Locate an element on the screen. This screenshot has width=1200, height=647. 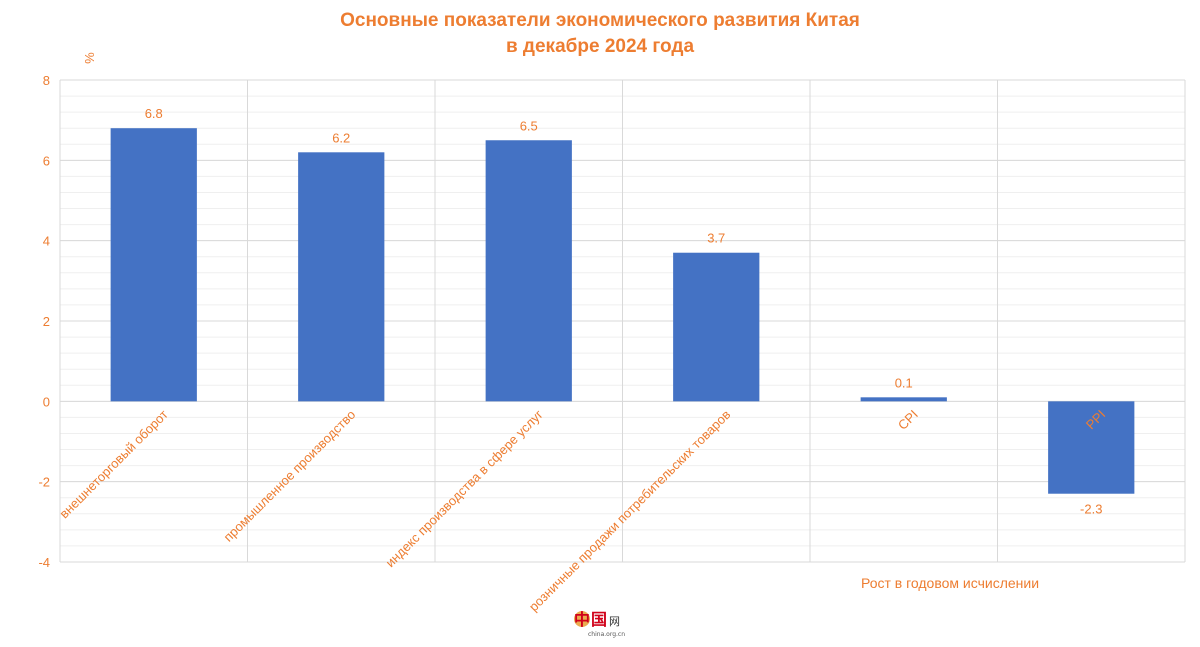
x-axis-title: Рост в годовом исчислении is located at coordinates (950, 583).